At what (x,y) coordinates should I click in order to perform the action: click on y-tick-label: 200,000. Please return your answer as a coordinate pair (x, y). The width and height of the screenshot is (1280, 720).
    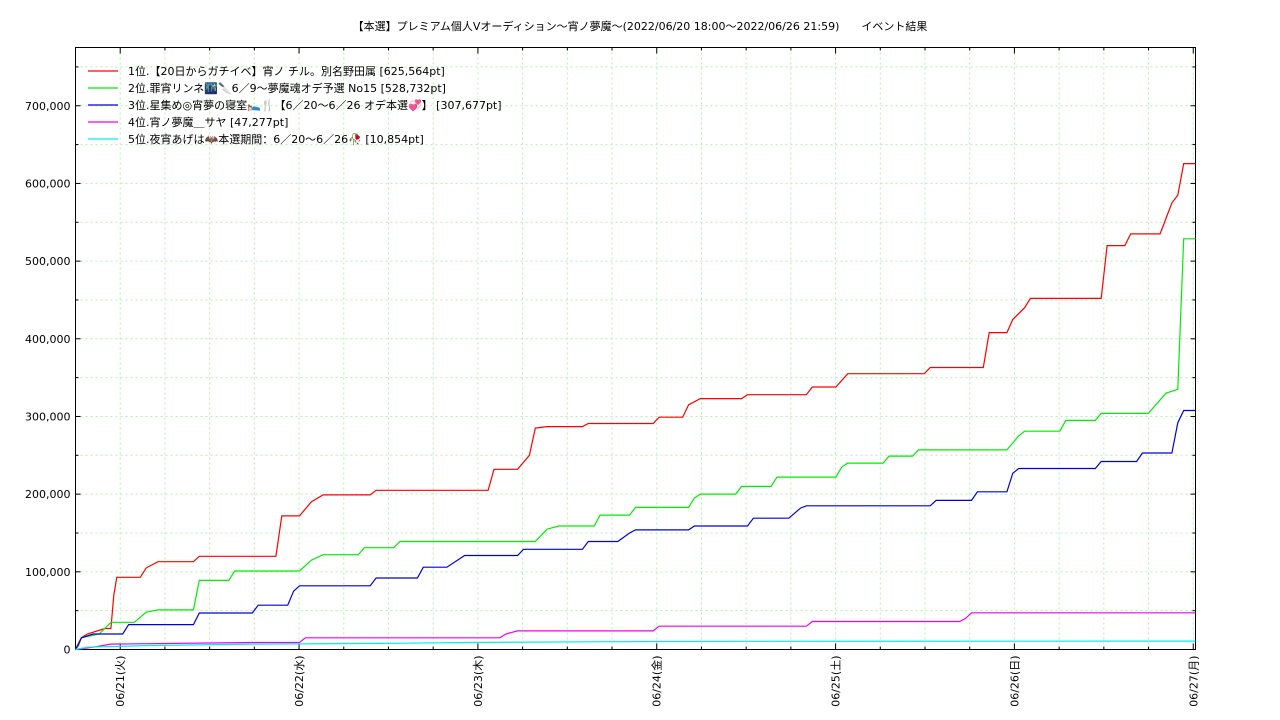
    Looking at the image, I should click on (48, 494).